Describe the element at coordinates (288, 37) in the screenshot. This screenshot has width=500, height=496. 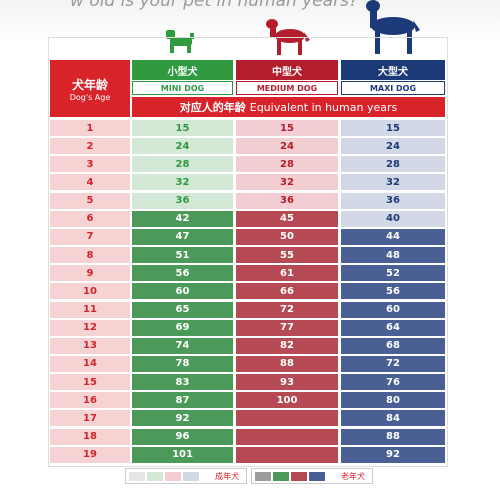
I see `medium-dog-icon` at that location.